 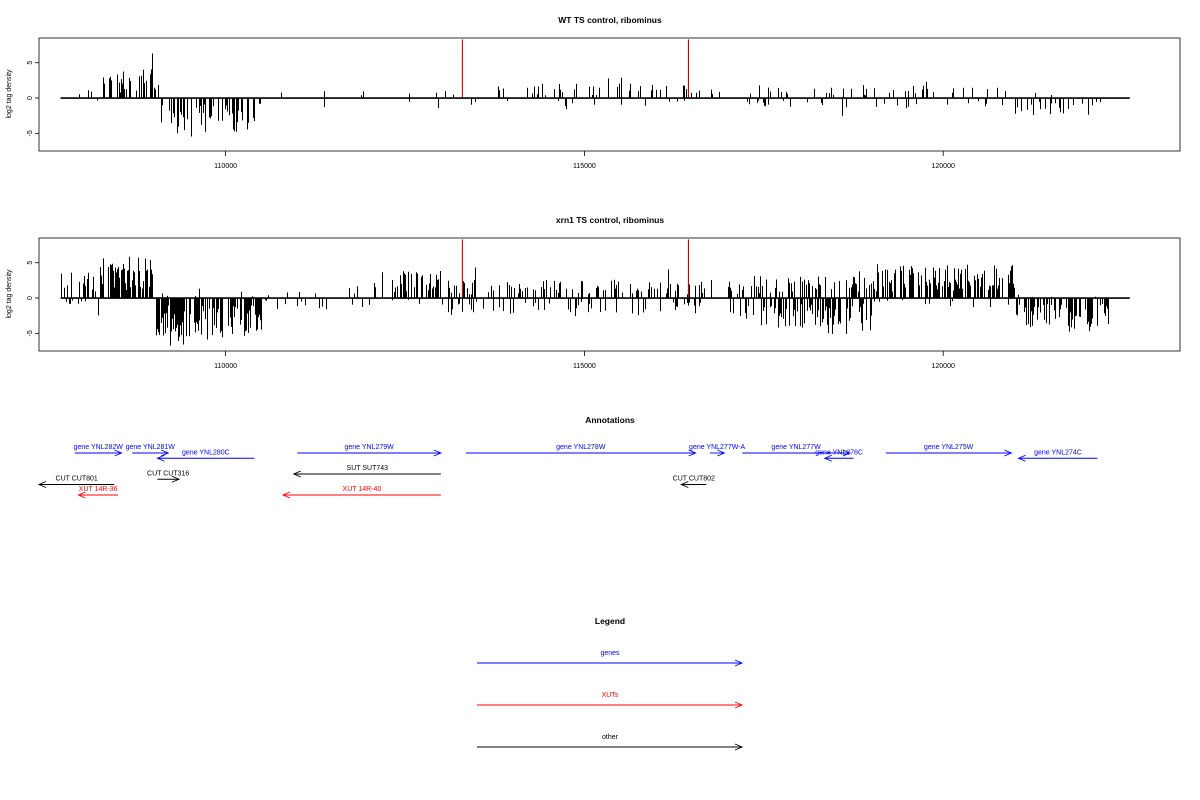 I want to click on legend-title: Legend, so click(x=610, y=621).